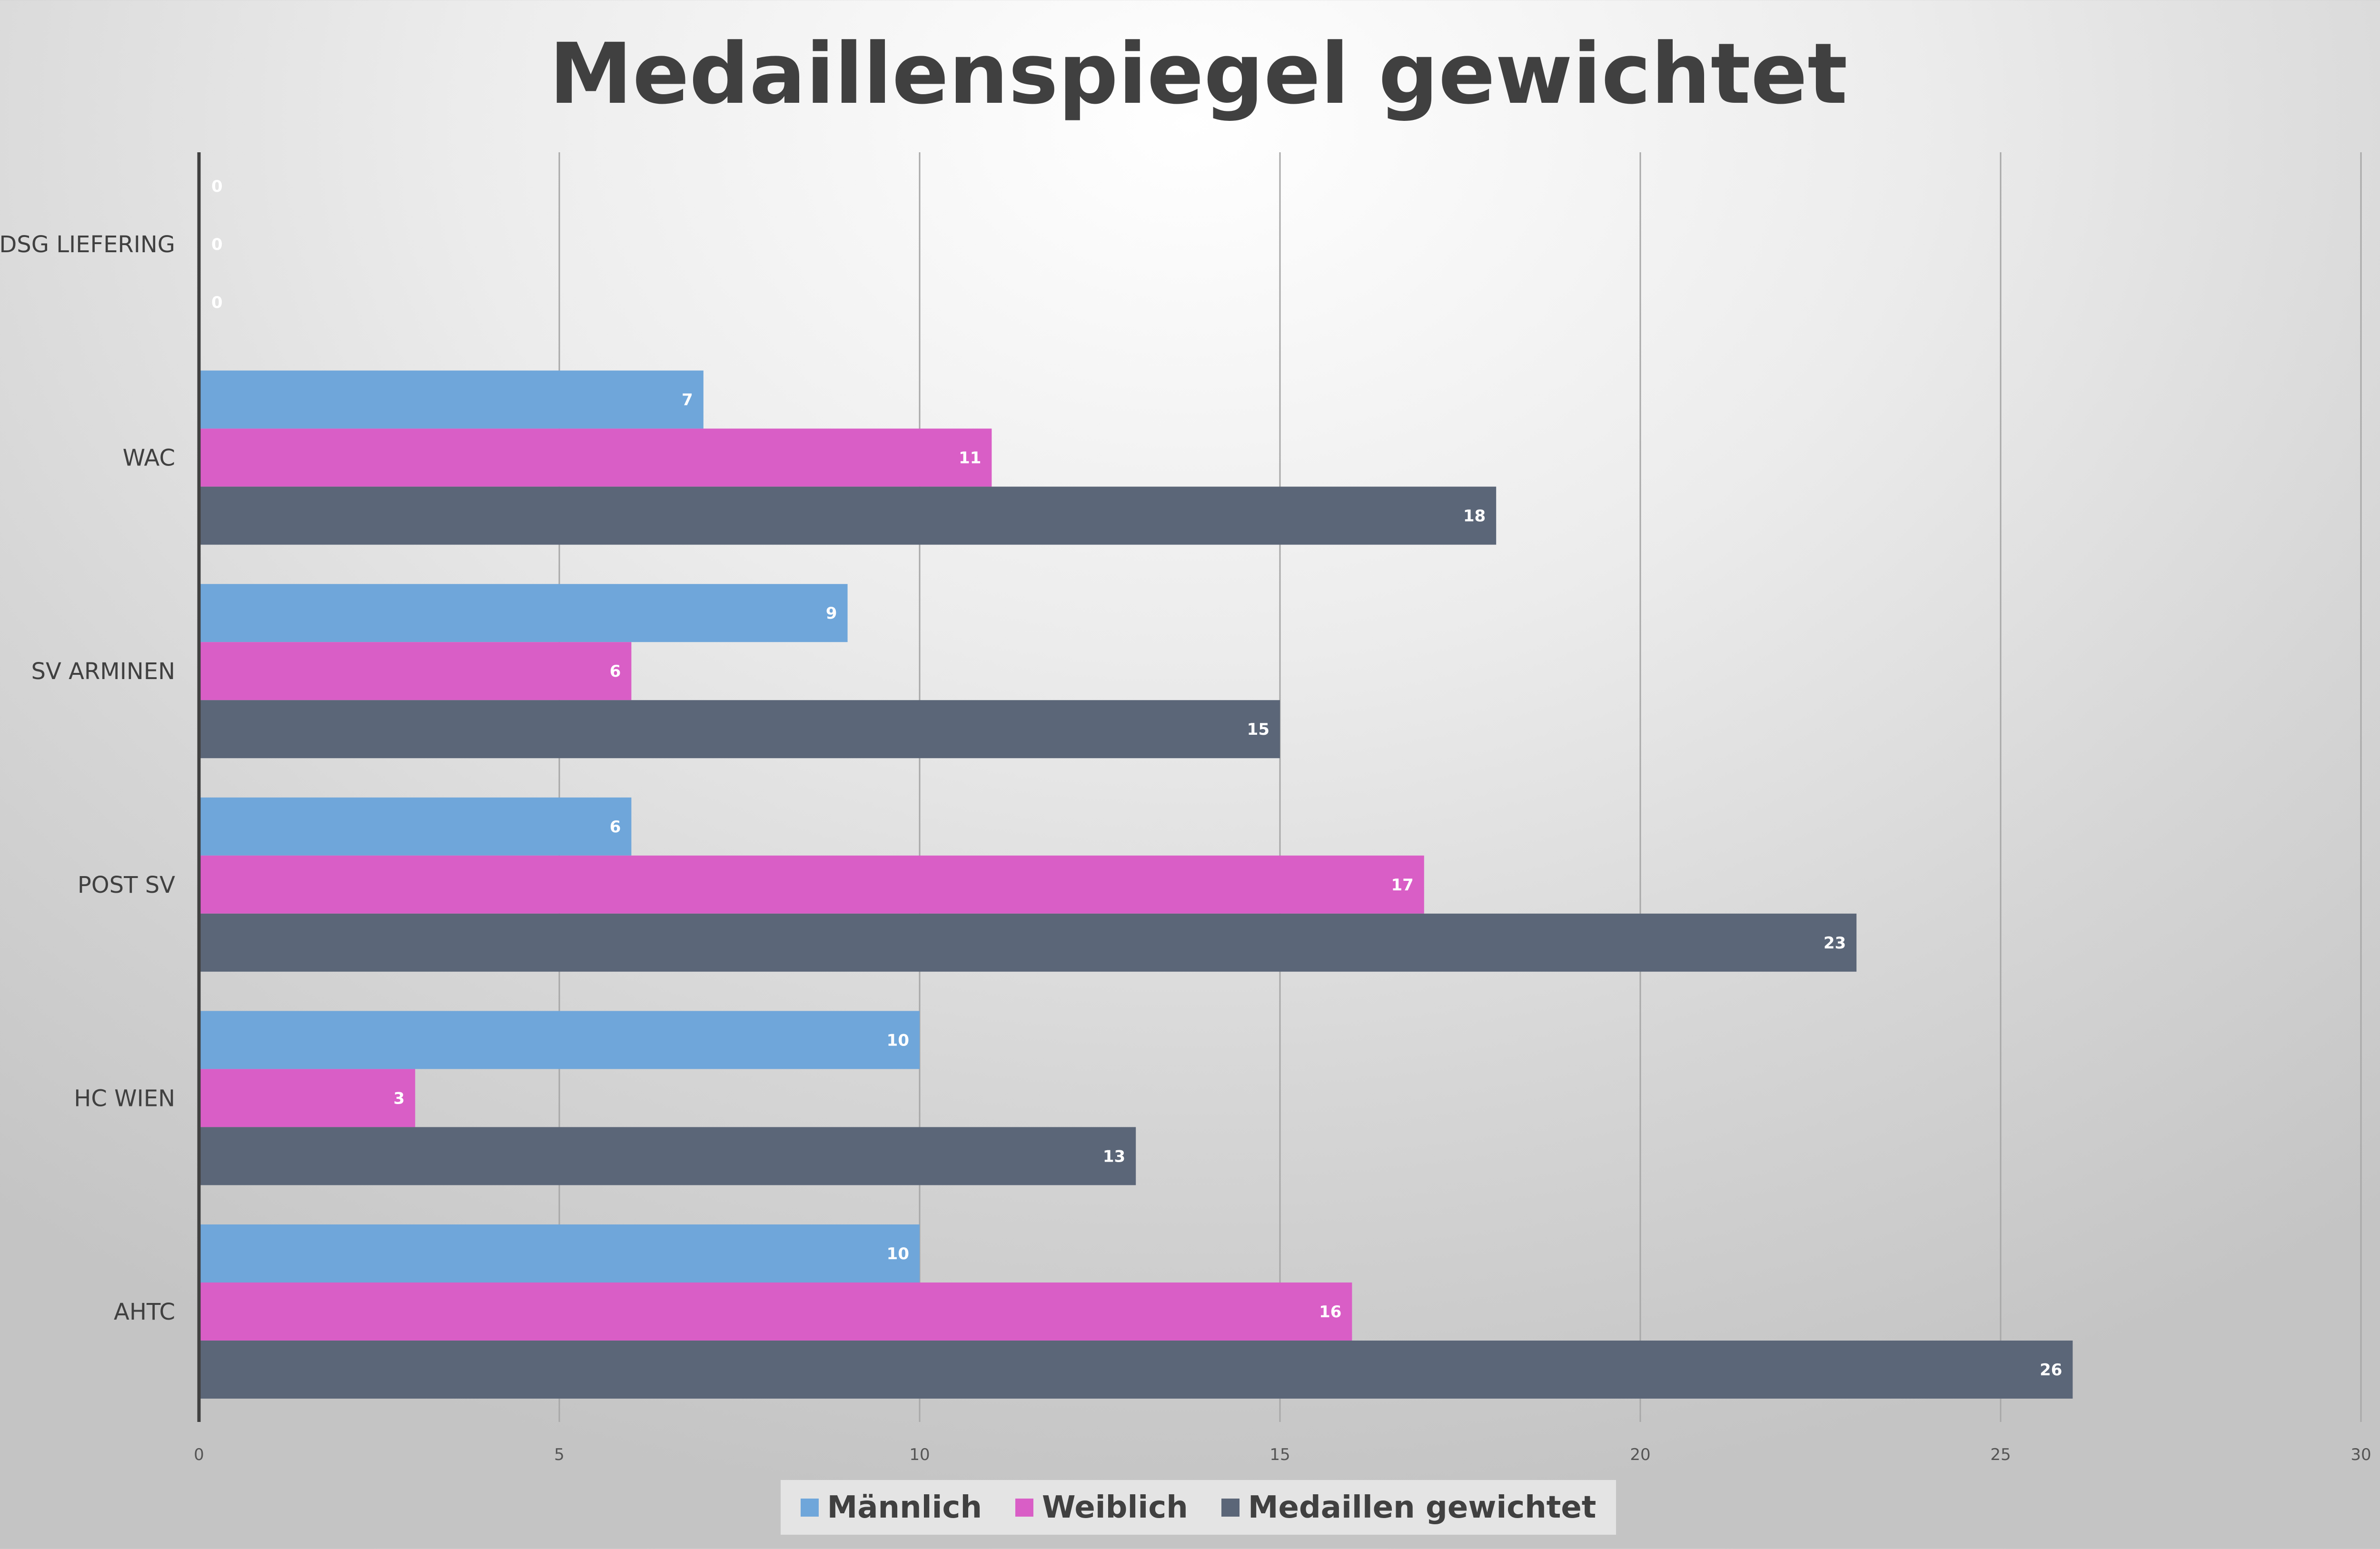  I want to click on data-label: 3, so click(399, 1098).